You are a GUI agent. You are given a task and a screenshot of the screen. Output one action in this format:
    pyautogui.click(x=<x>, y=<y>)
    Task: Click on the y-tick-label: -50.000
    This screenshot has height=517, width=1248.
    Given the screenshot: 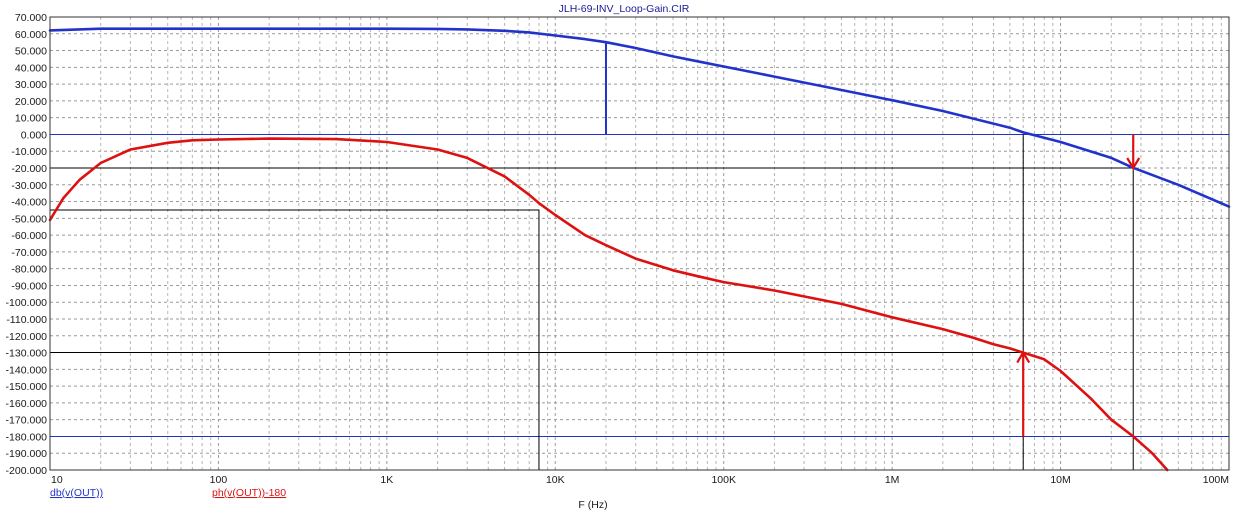 What is the action you would take?
    pyautogui.click(x=29, y=219)
    